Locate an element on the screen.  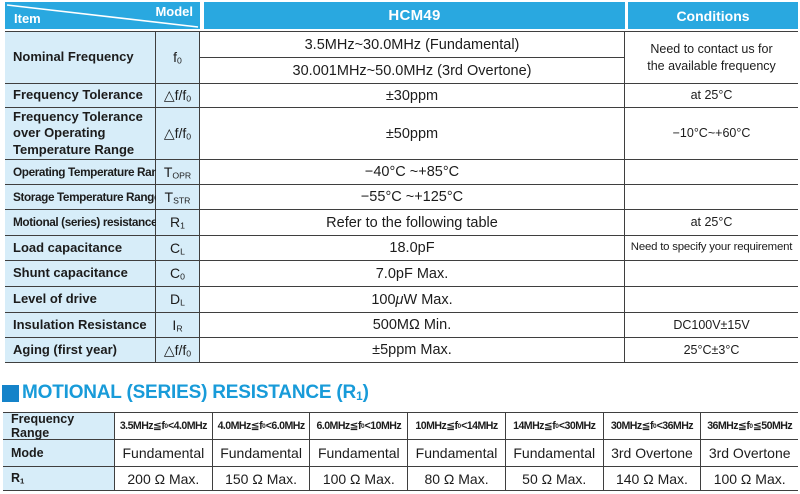
value-cell: ±30ppm is located at coordinates (412, 95).